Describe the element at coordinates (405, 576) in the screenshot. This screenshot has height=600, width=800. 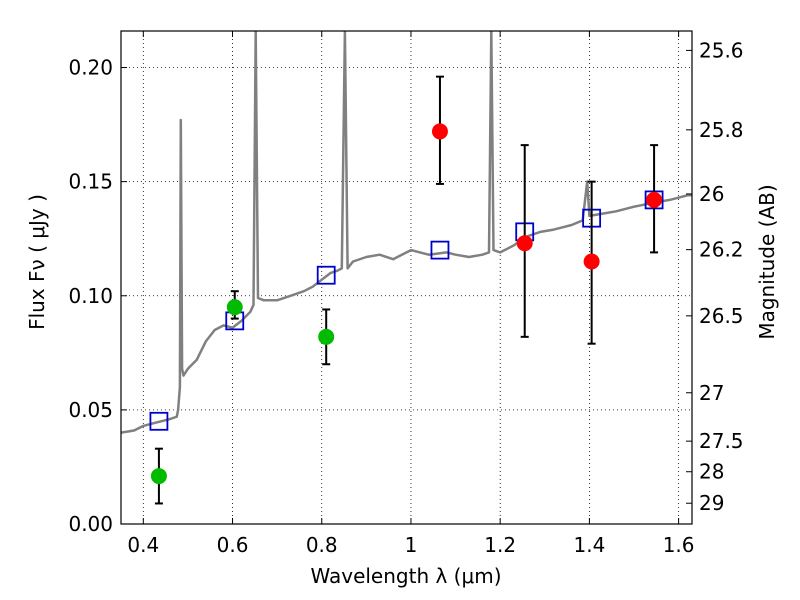
I see `x-axis-label: Wavelength λ (μm)` at that location.